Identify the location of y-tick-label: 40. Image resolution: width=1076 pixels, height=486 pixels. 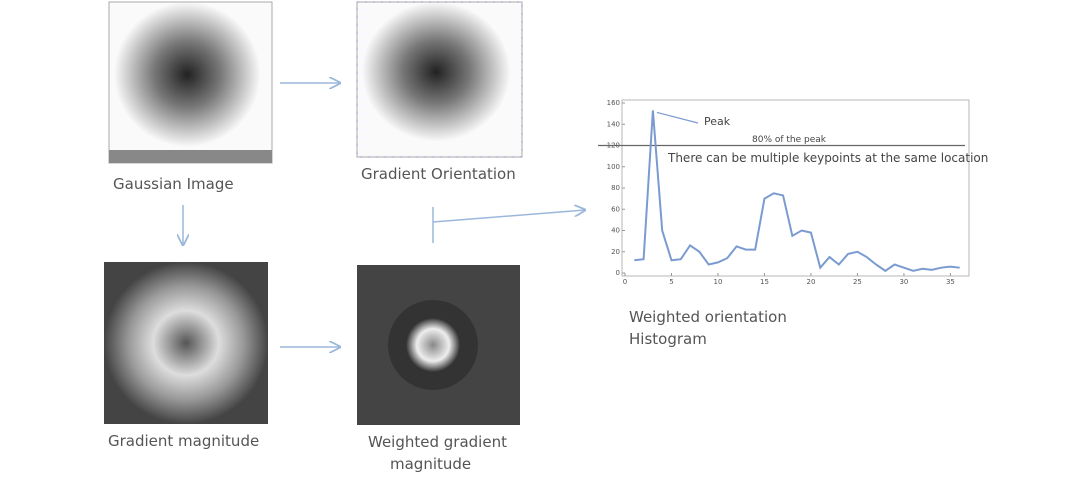
(615, 231).